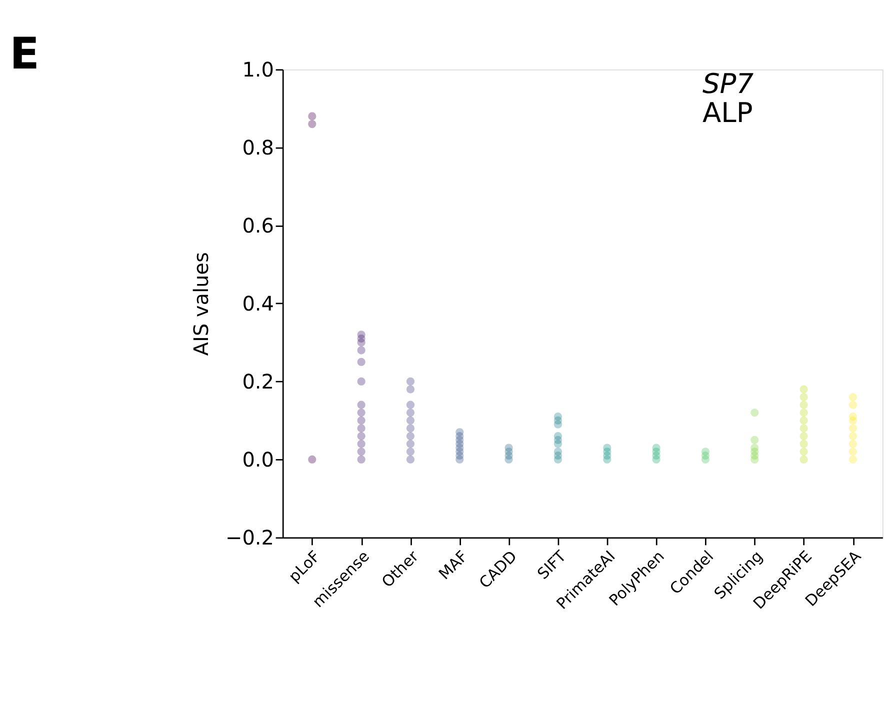 The width and height of the screenshot is (887, 723). Describe the element at coordinates (258, 381) in the screenshot. I see `y-tick-label: 0.2` at that location.